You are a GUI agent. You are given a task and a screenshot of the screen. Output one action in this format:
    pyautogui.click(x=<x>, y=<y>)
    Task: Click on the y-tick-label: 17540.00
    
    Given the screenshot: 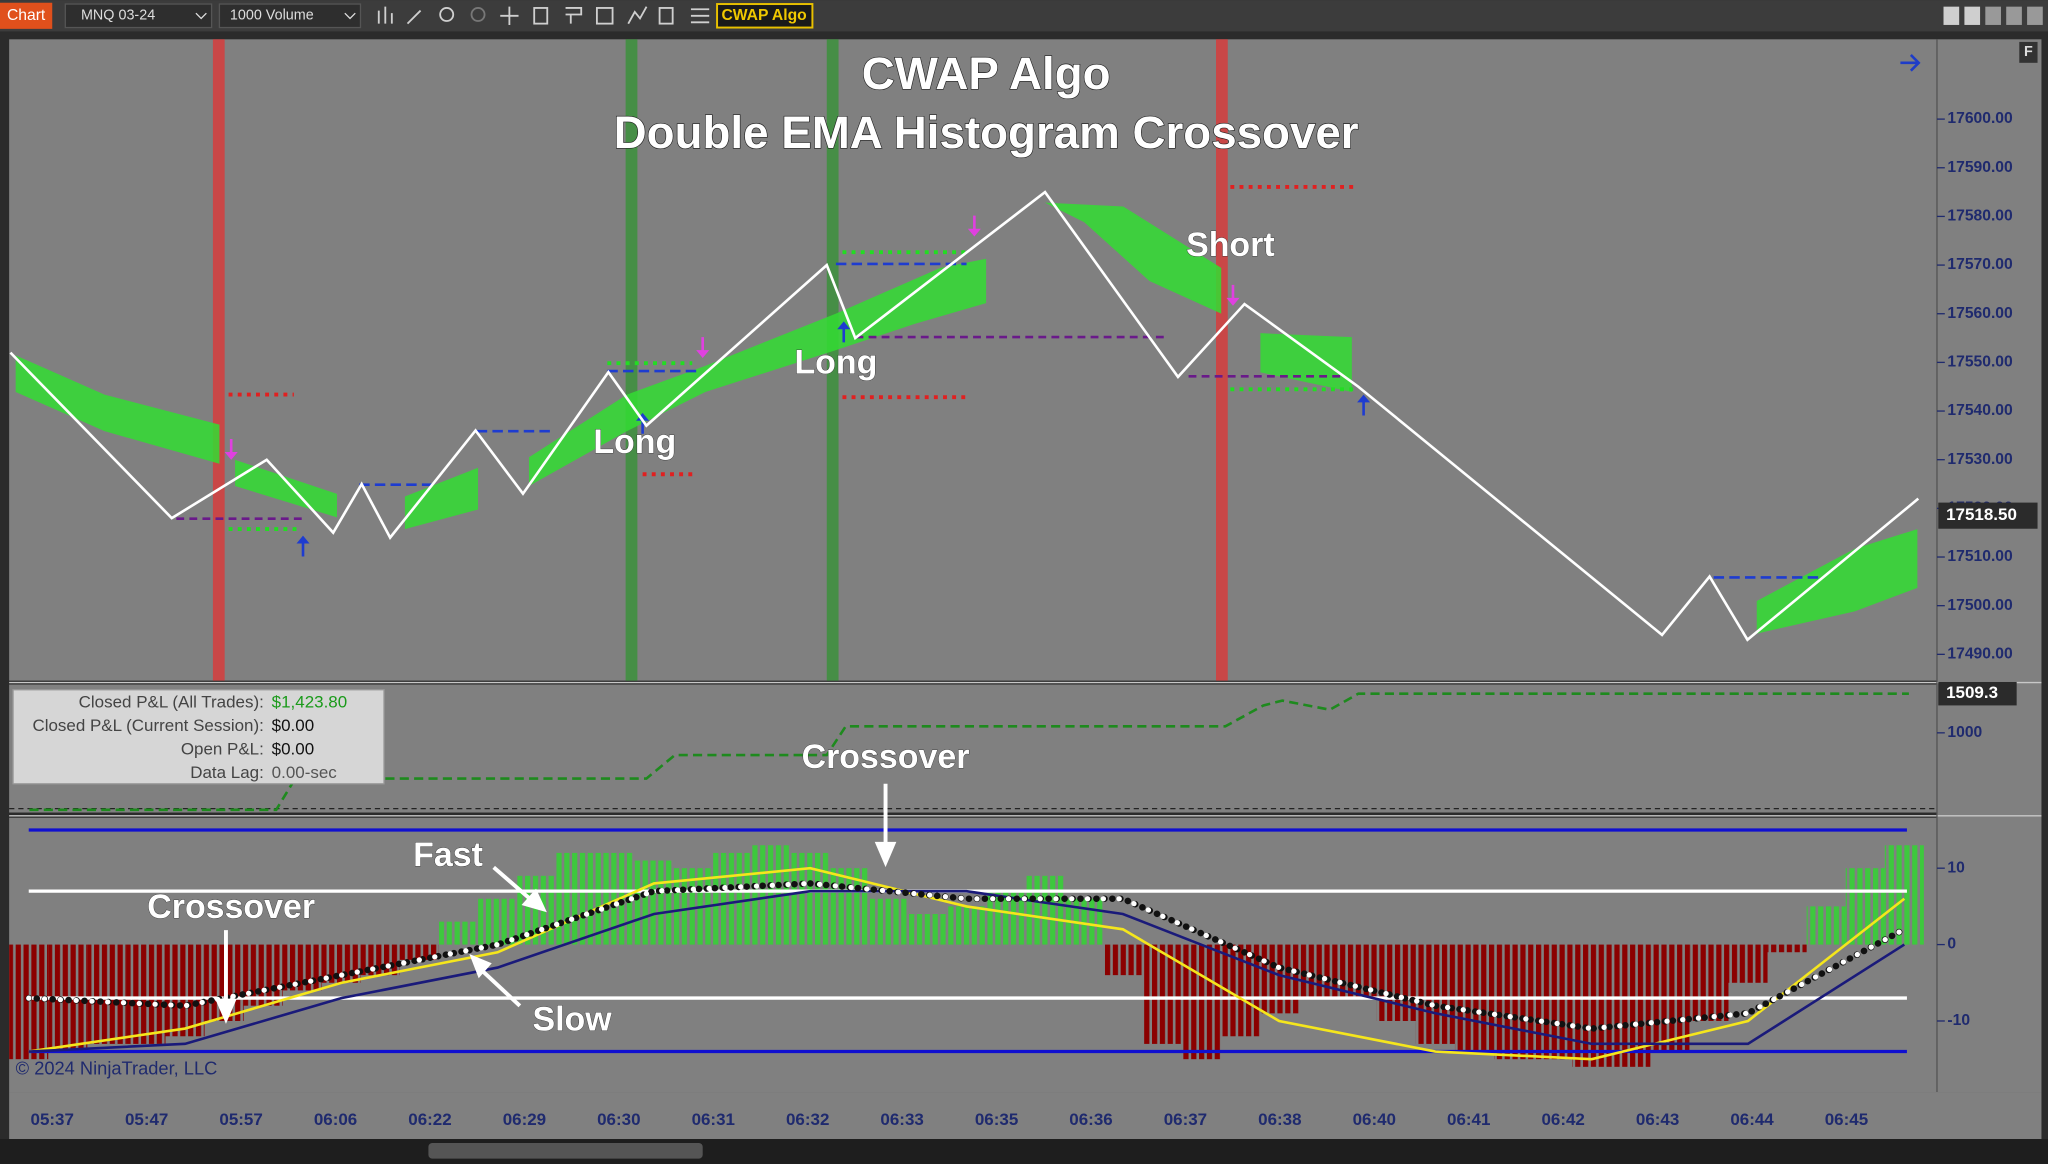 What is the action you would take?
    pyautogui.click(x=1980, y=410)
    